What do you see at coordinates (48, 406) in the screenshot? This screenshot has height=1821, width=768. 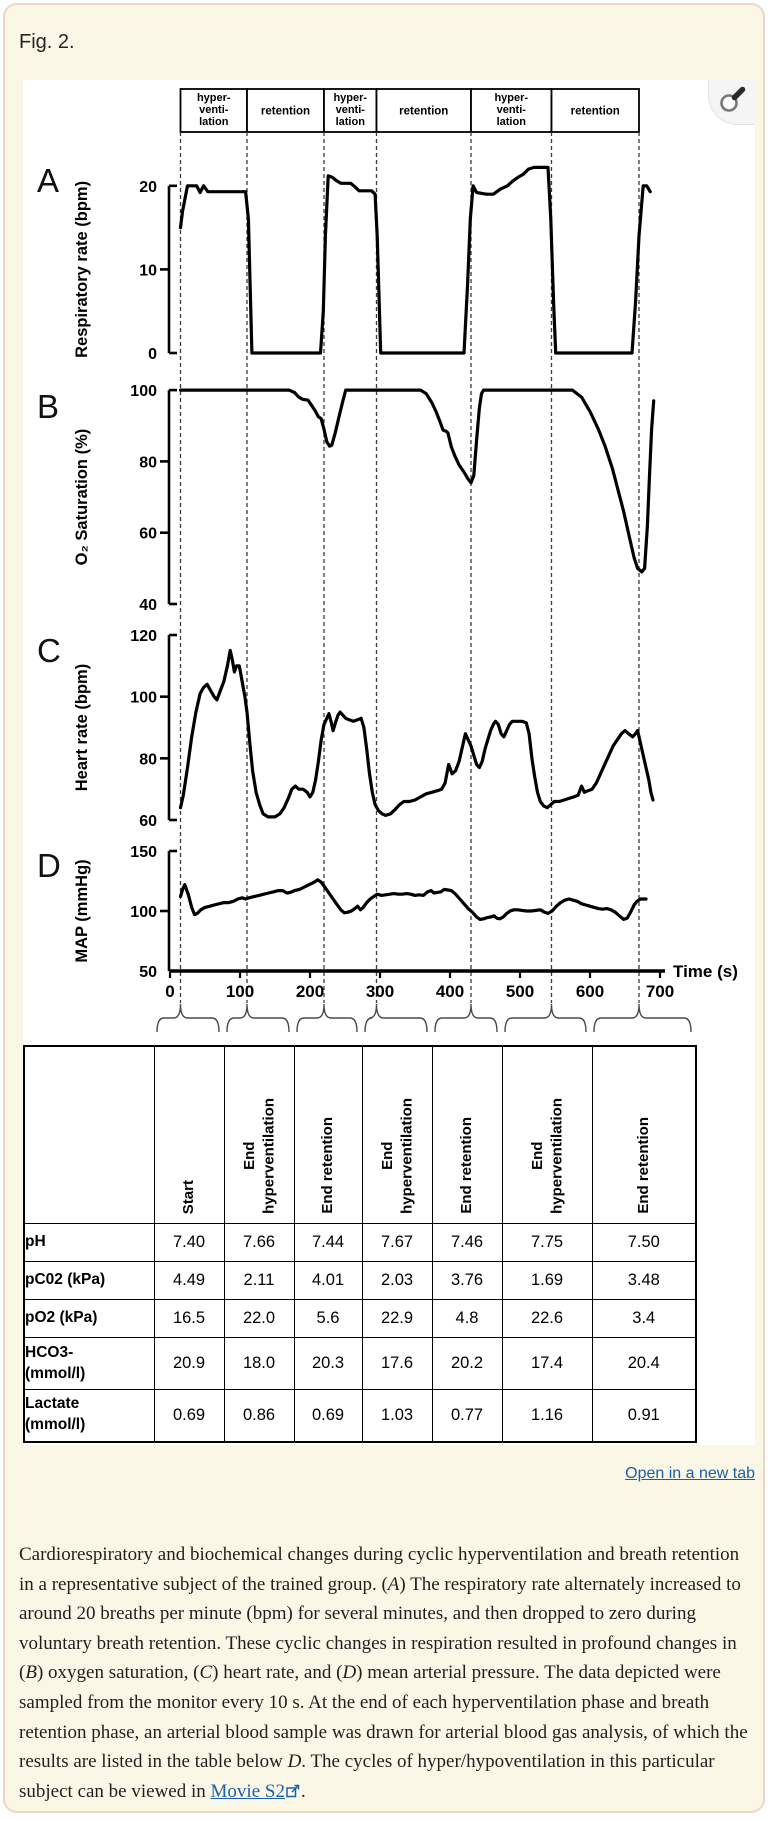 I see `svg-text: B` at bounding box center [48, 406].